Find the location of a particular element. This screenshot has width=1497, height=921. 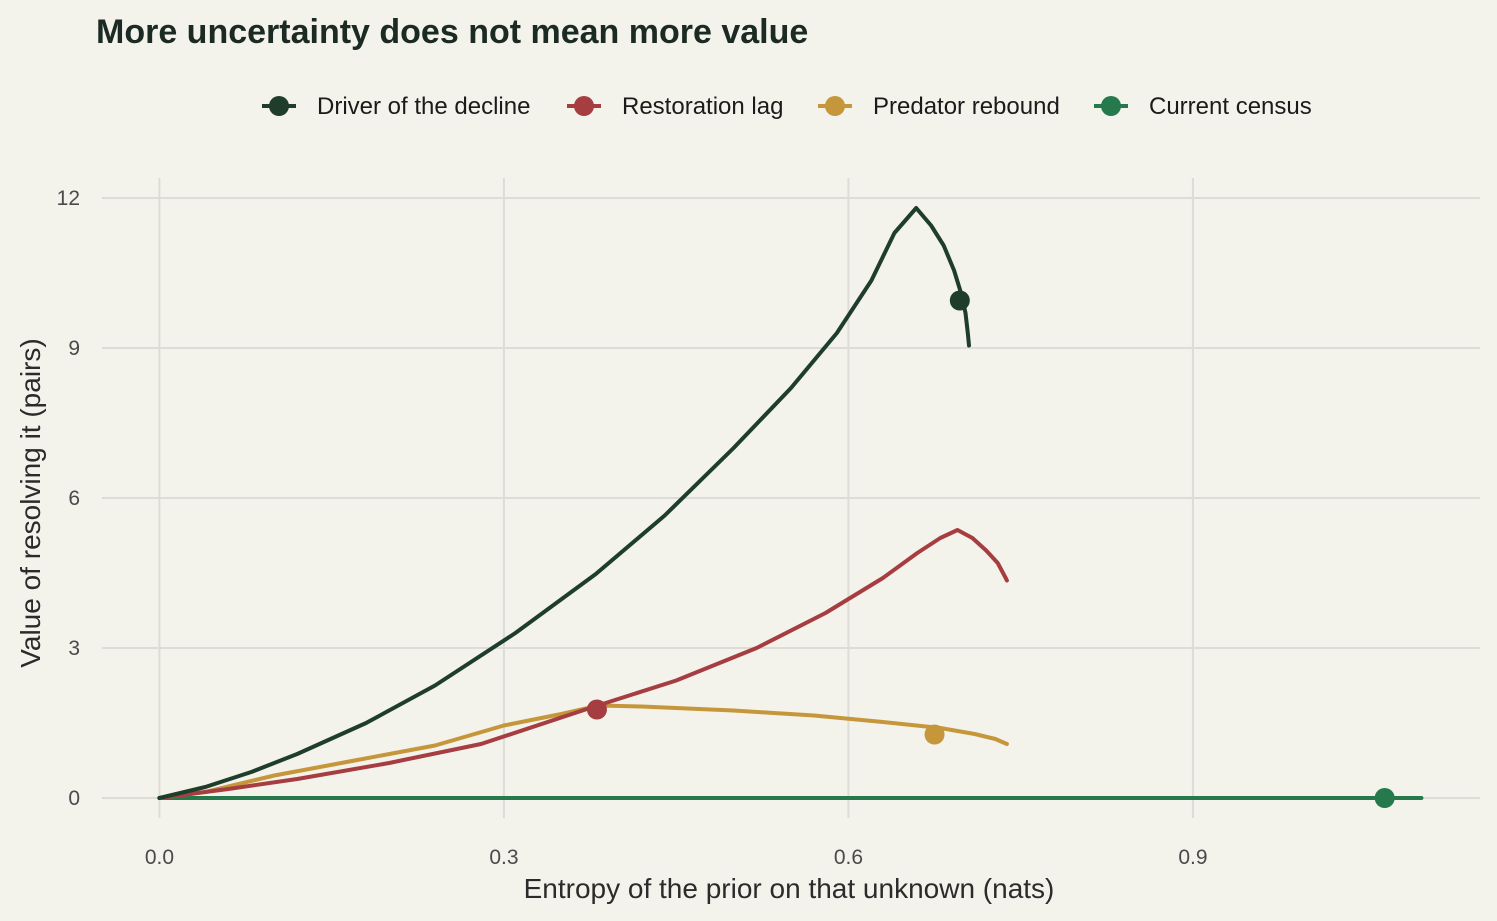

y-tick-label: 0 is located at coordinates (74, 798).